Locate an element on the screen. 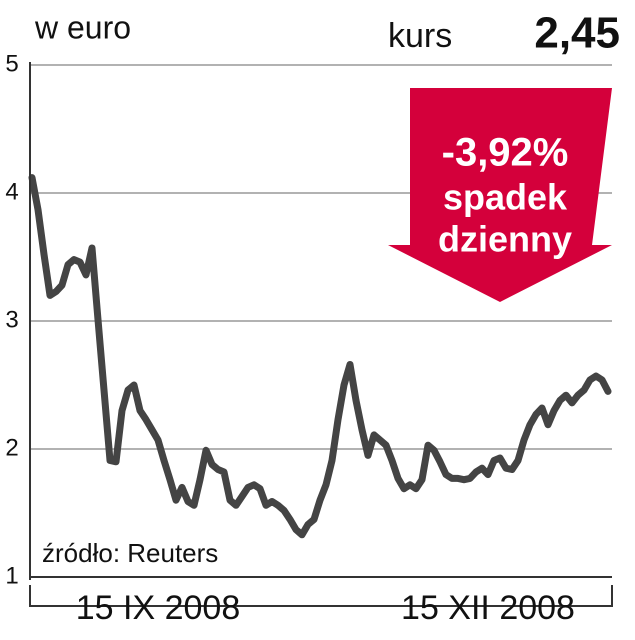  y-tick-label: 5 is located at coordinates (11, 63).